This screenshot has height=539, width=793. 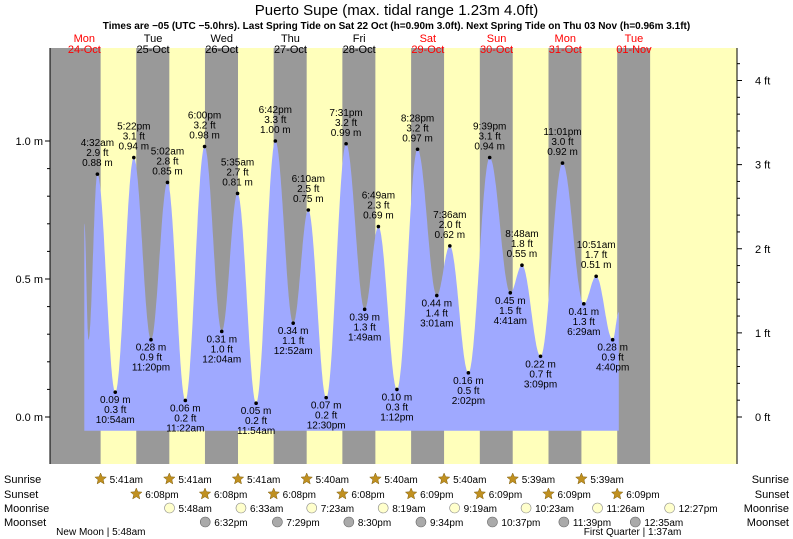 What do you see at coordinates (84, 39) in the screenshot?
I see `day-name: Mon` at bounding box center [84, 39].